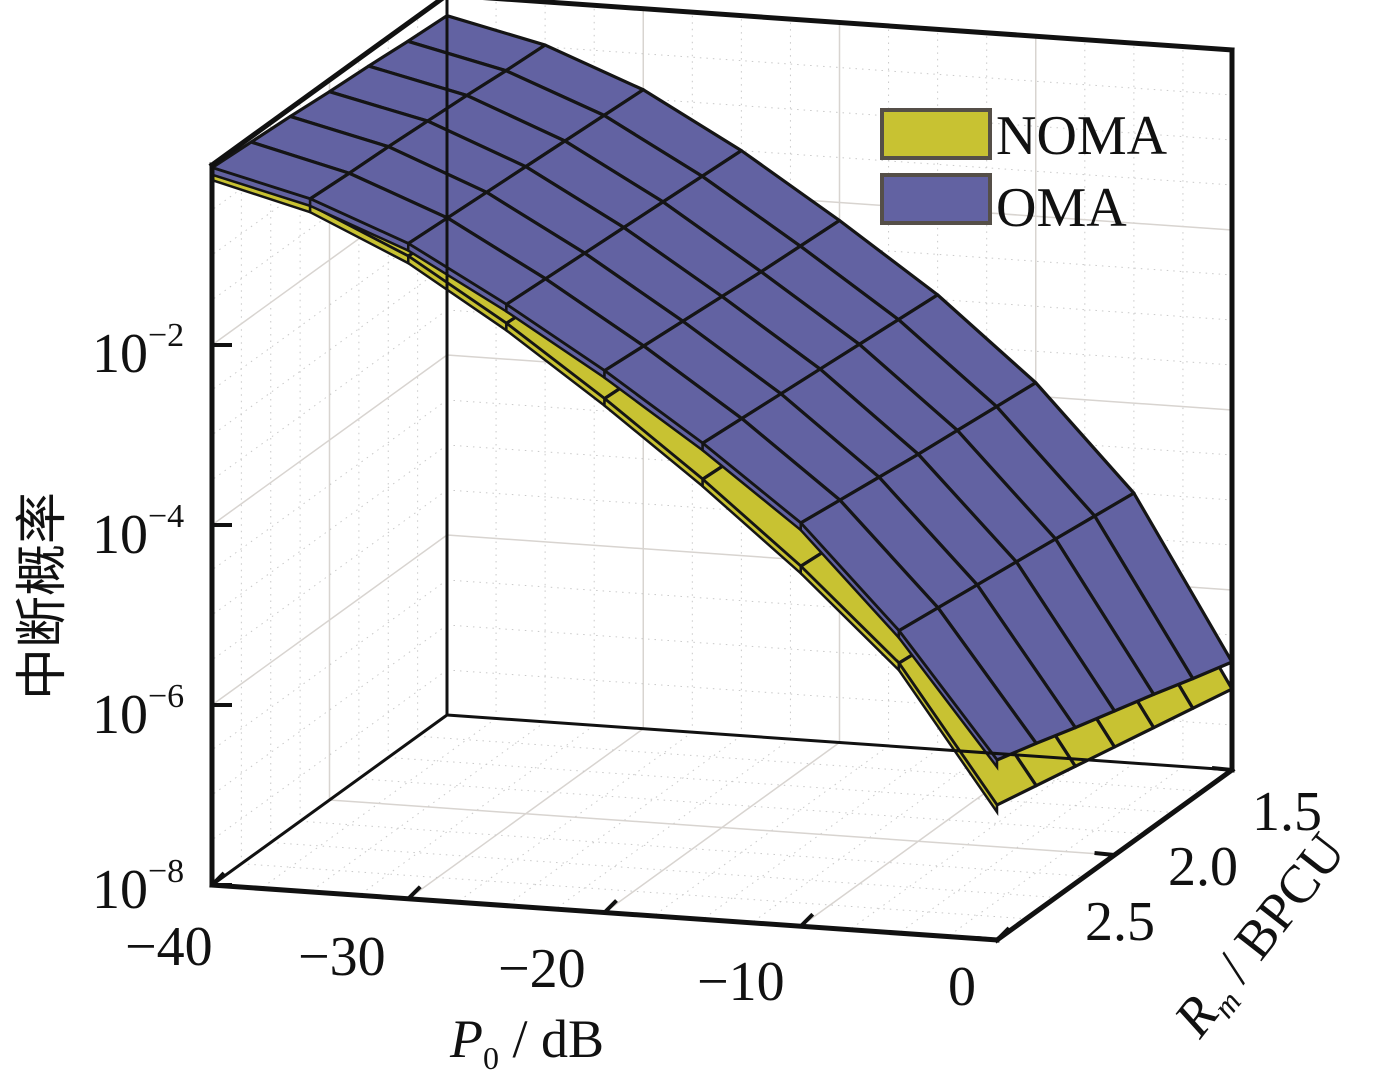  Describe the element at coordinates (43, 596) in the screenshot. I see `z-axis-title: 中断概率` at that location.